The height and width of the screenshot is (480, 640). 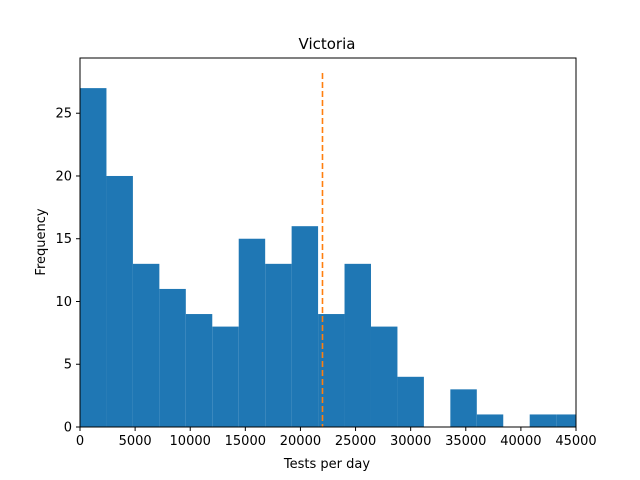 What do you see at coordinates (80, 441) in the screenshot?
I see `x-tick-label: 0` at bounding box center [80, 441].